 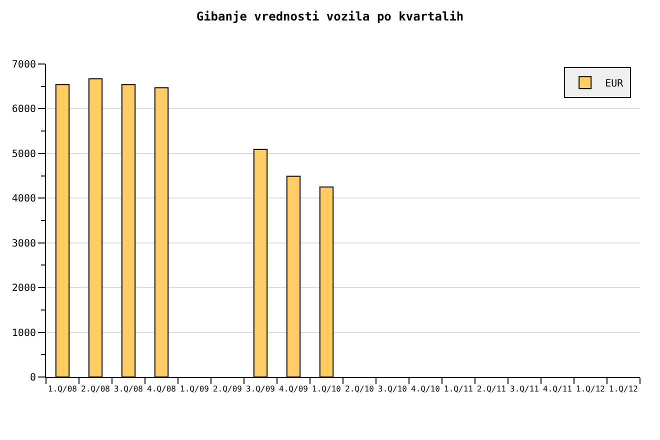 I want to click on x-tick-label: 3.Q/08, so click(x=129, y=389).